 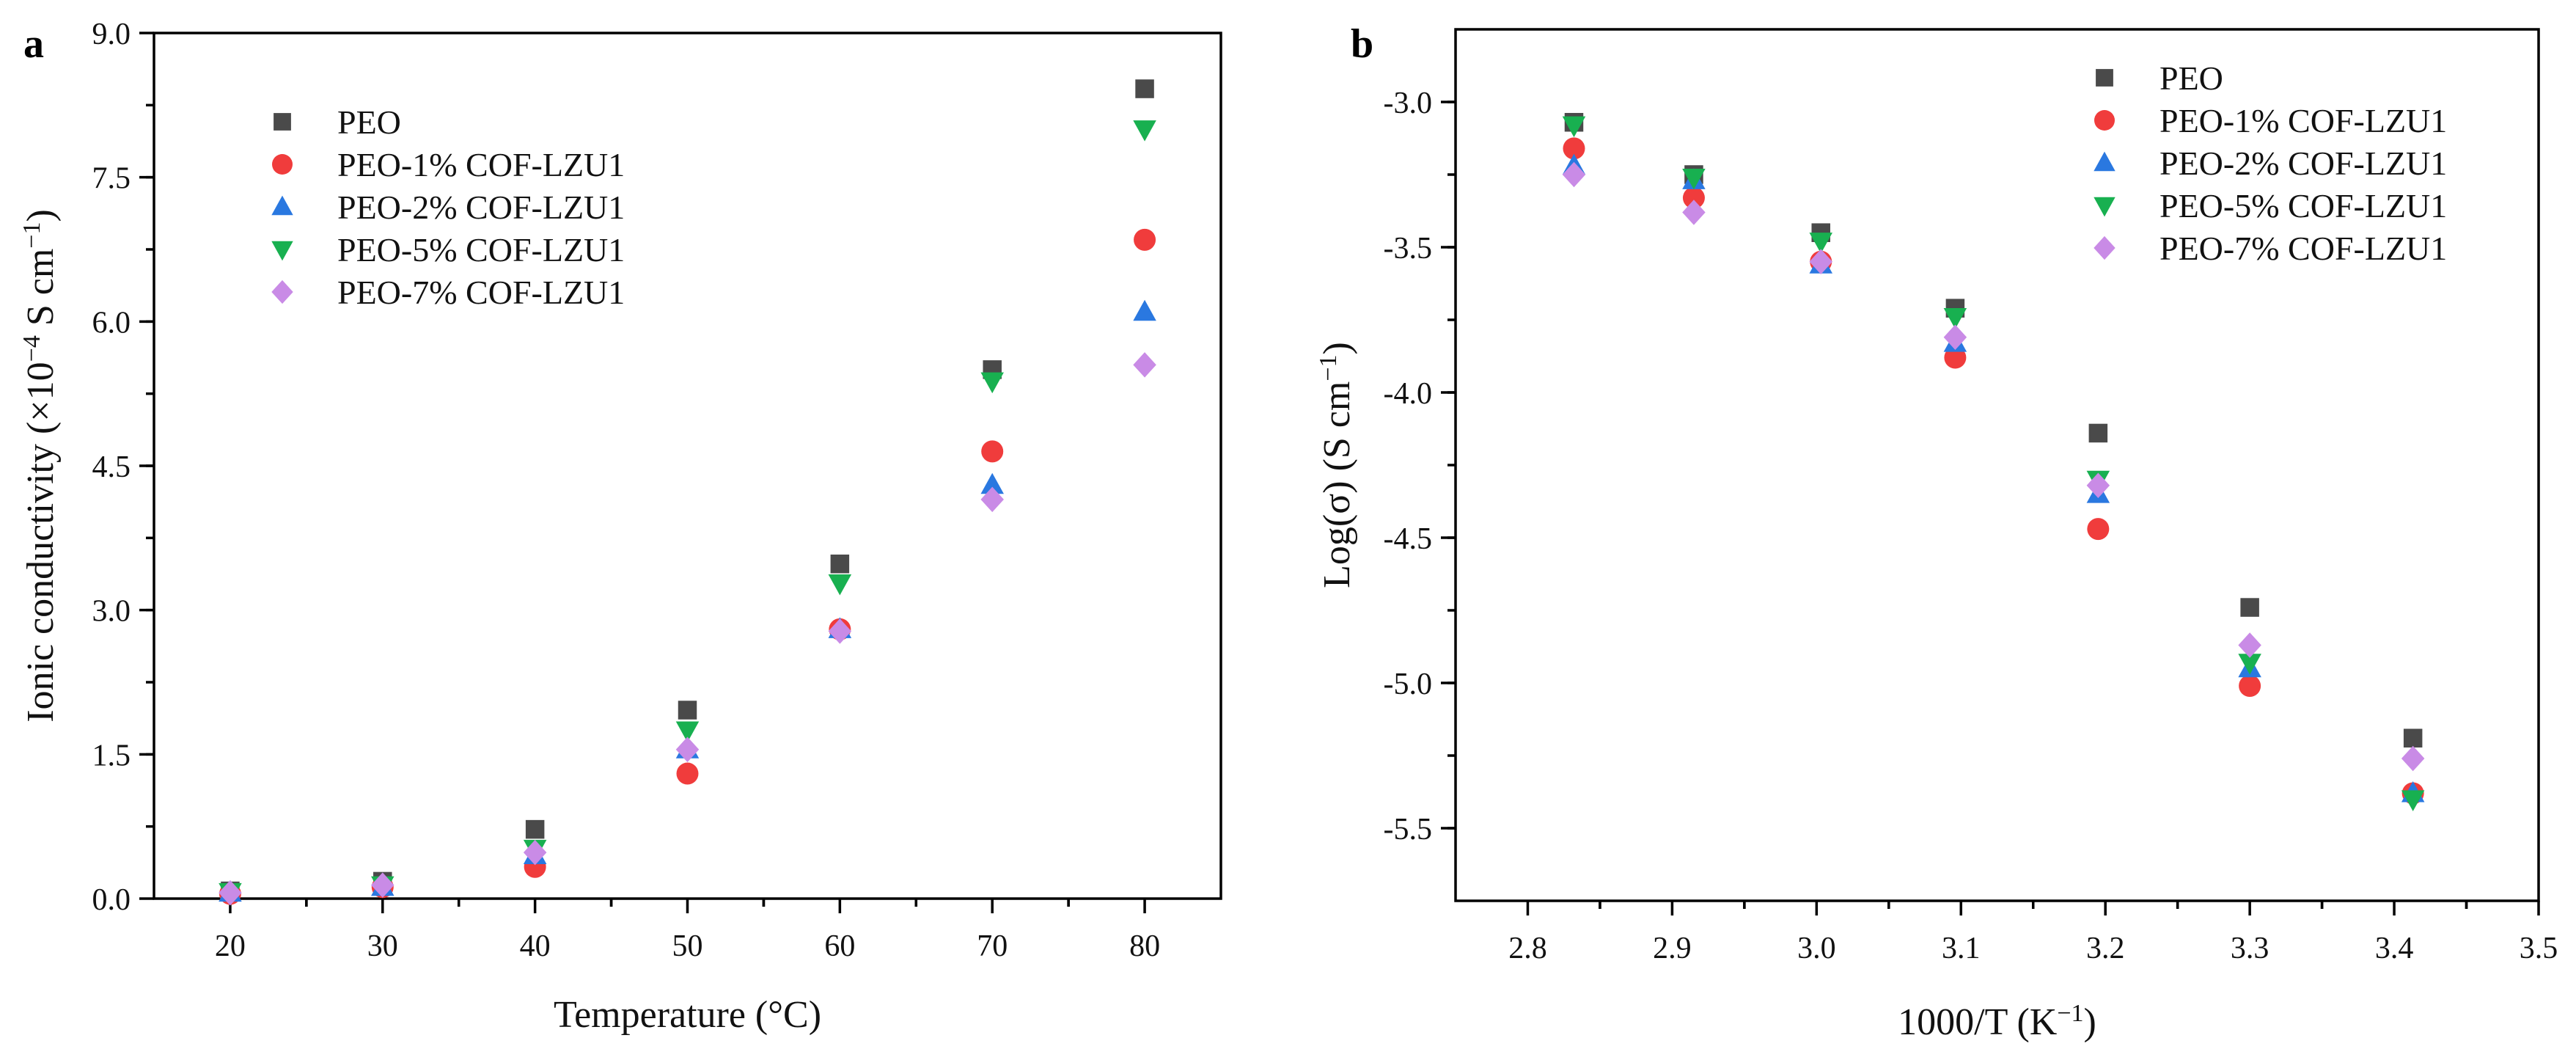 I want to click on y-axis-title: Ionic conductivity (×10−4 S cm−1), so click(x=40, y=466).